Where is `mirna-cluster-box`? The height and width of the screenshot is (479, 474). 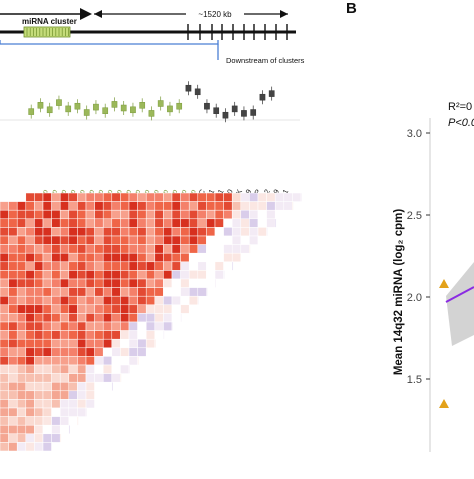
mirna-cluster-box is located at coordinates (47, 32).